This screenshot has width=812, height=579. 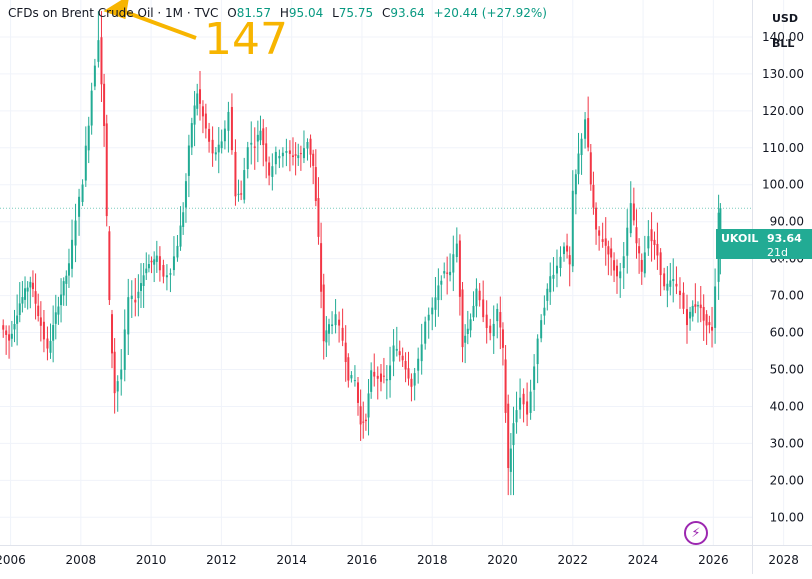 What do you see at coordinates (254, 13) in the screenshot?
I see `open-value: 81.57` at bounding box center [254, 13].